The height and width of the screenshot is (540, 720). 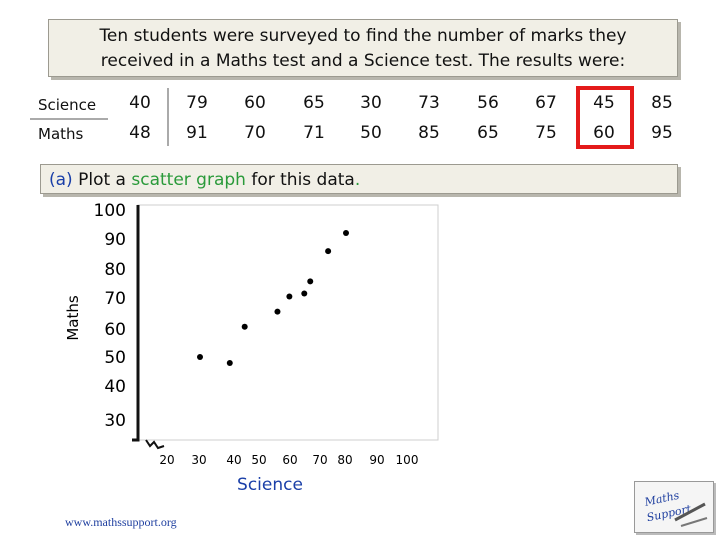 I want to click on y-tick-label: 70, so click(x=115, y=299).